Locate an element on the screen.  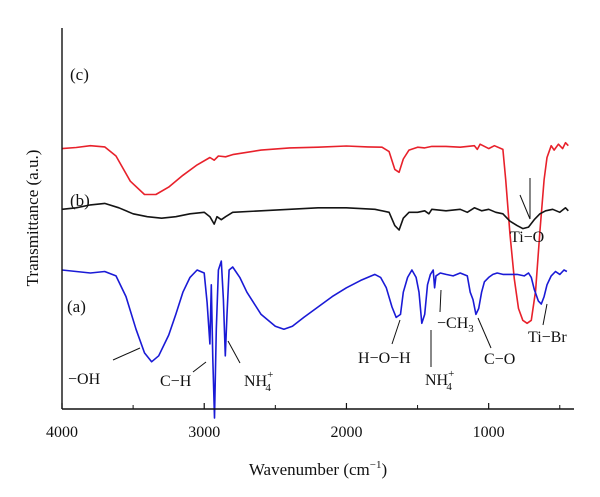
ch3-leader is located at coordinates (440, 301).